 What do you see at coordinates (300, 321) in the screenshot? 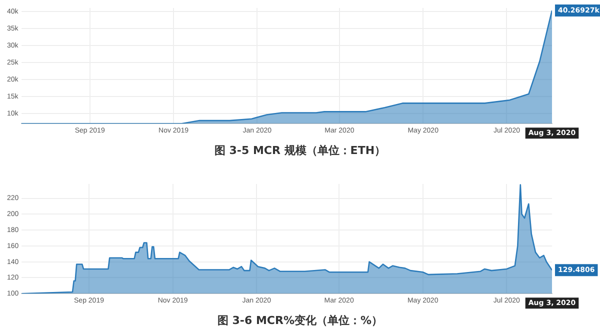
I see `text: 图 3-6 MCR%变化（单位：%）` at bounding box center [300, 321].